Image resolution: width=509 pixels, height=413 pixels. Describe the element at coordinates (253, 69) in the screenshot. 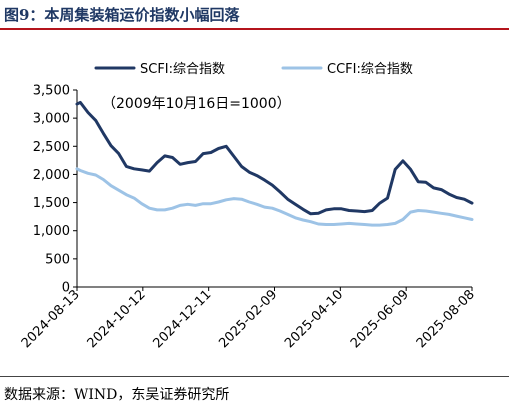

I see `chart-legend: SCFI:综合指数 CCFI:综合指数` at that location.